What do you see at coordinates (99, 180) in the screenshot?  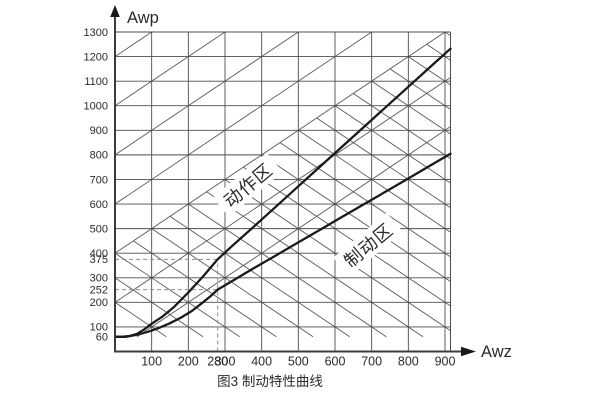 I see `y-tick-label: 700` at bounding box center [99, 180].